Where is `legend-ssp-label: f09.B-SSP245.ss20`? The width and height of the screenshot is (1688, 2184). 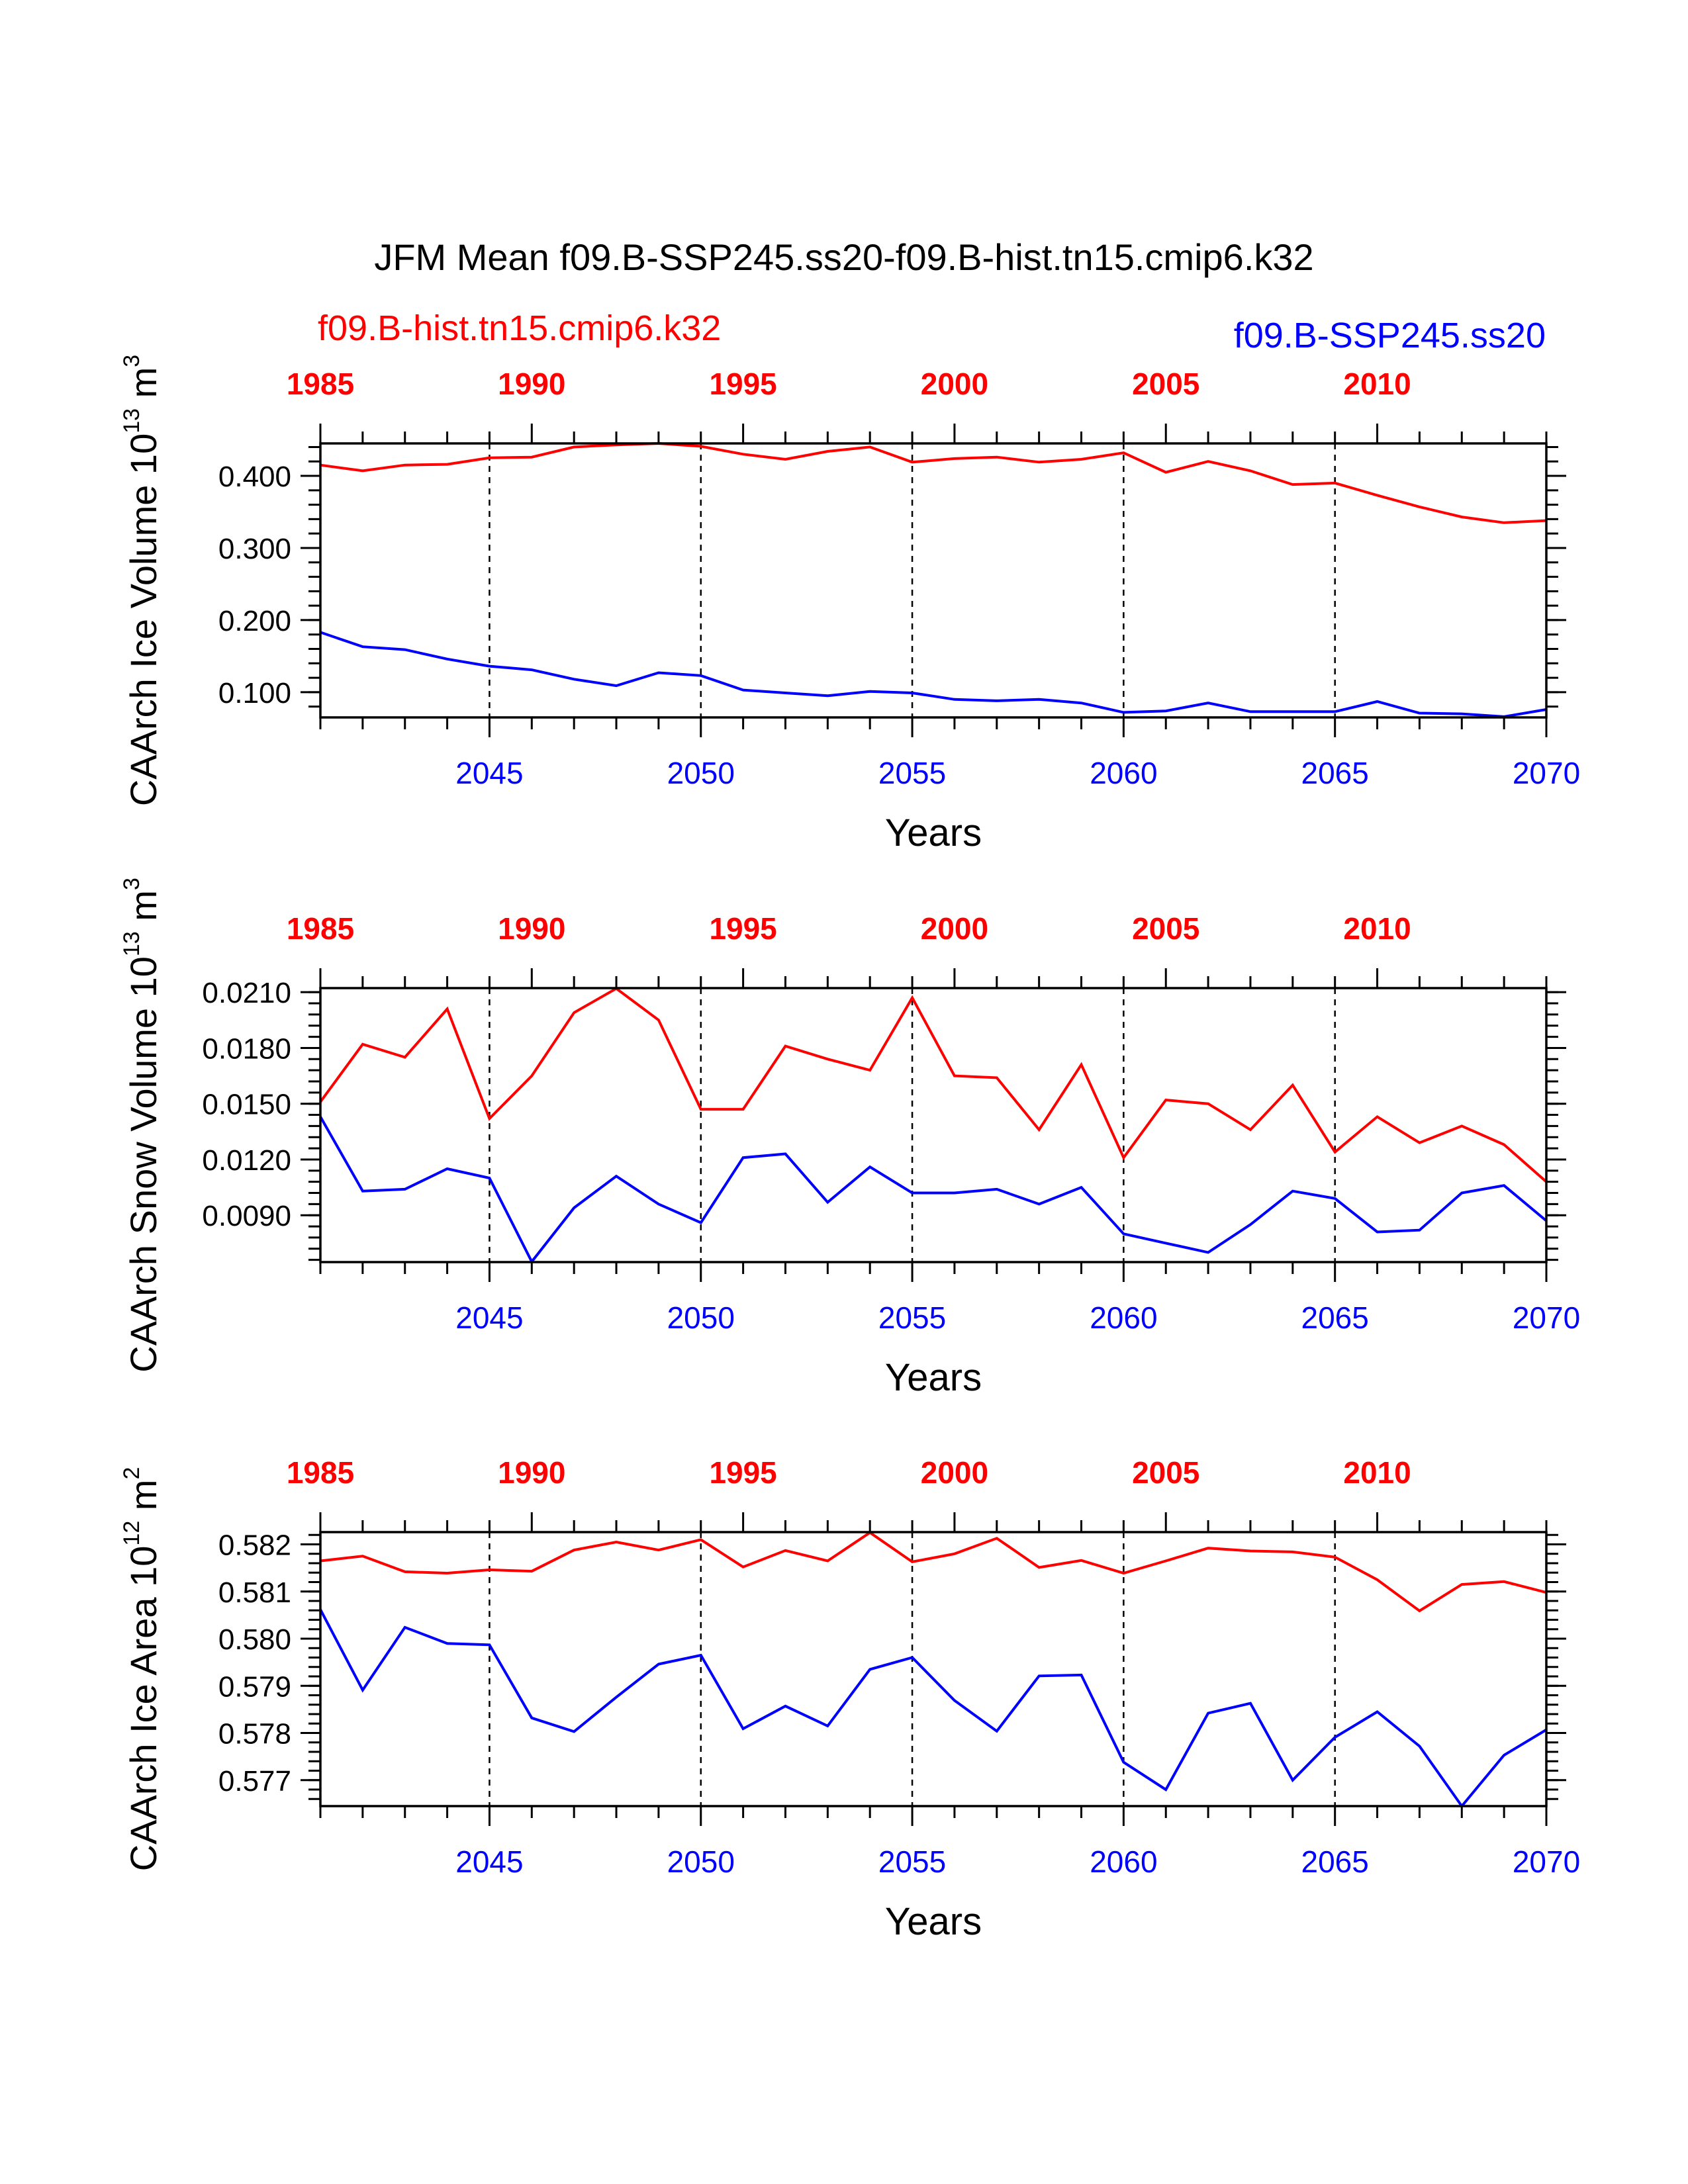 legend-ssp-label: f09.B-SSP245.ss20 is located at coordinates (1390, 335).